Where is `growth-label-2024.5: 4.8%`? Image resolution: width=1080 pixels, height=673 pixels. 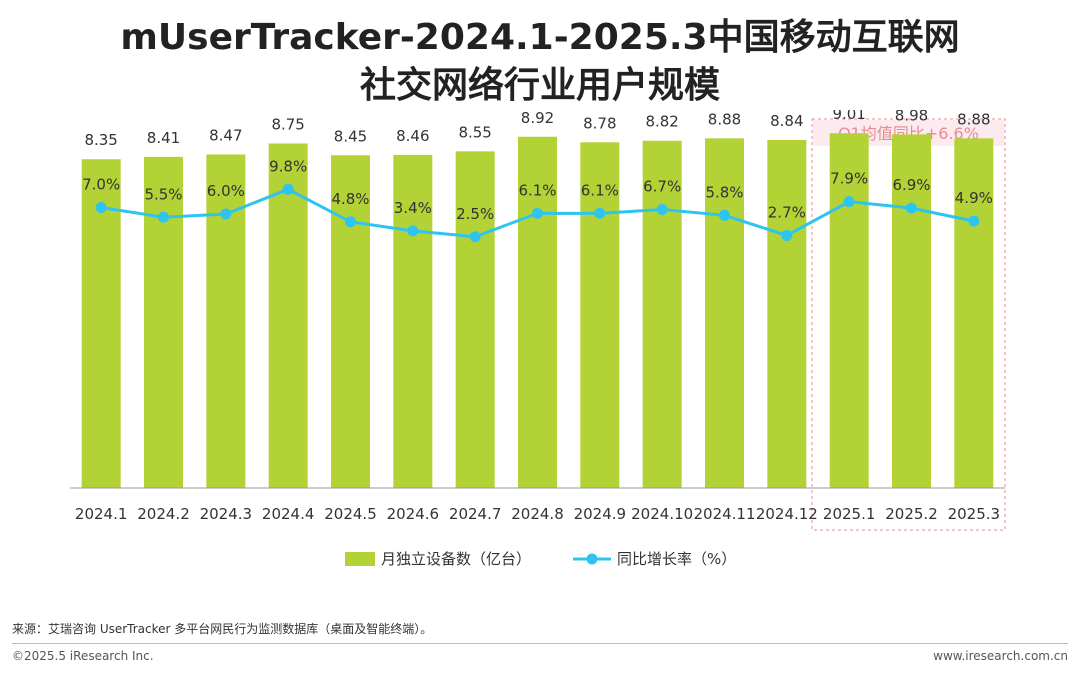 growth-label-2024.5: 4.8% is located at coordinates (350, 199).